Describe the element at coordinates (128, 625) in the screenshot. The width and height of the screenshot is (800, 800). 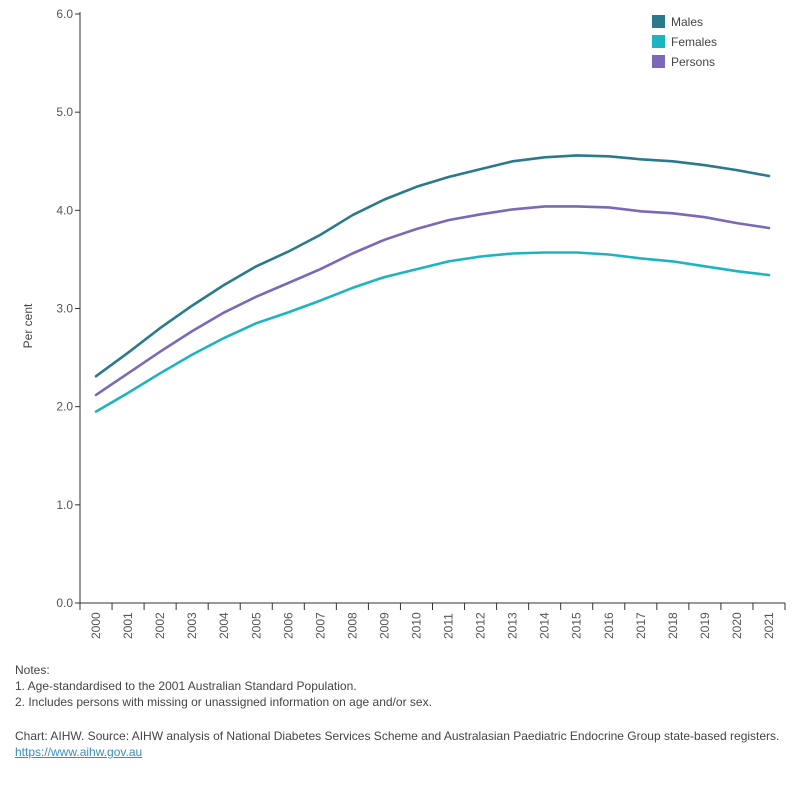
I see `x-tick-label: 2001` at that location.